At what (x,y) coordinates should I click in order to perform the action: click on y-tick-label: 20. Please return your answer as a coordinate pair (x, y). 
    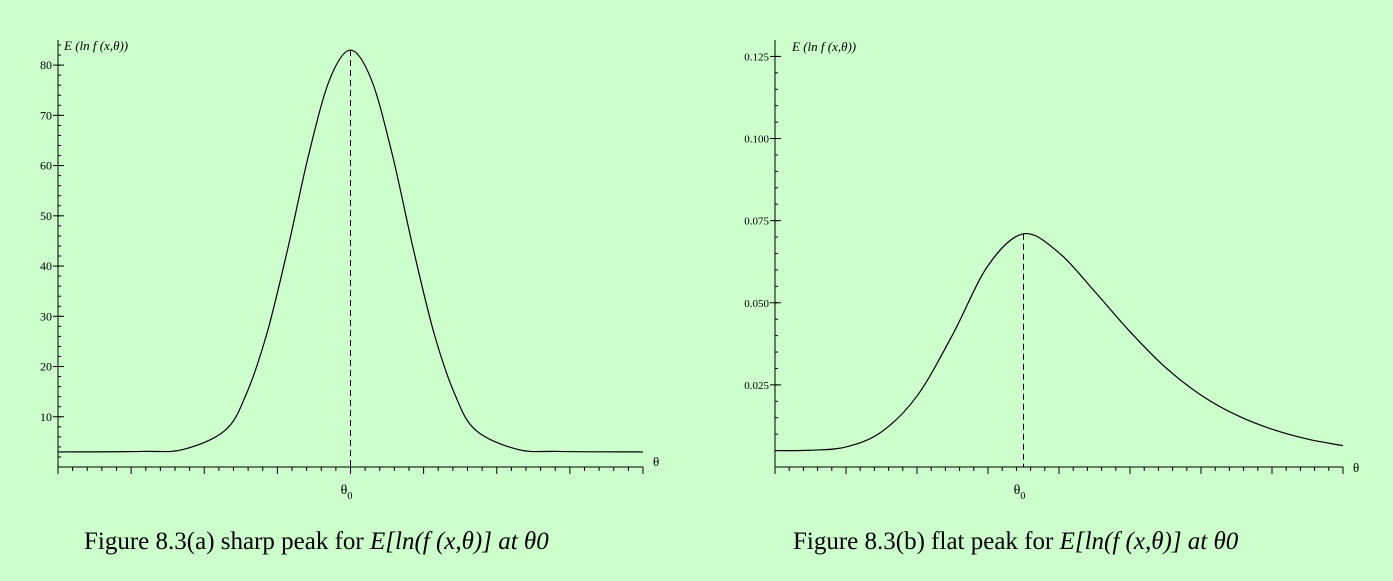
    Looking at the image, I should click on (46, 367).